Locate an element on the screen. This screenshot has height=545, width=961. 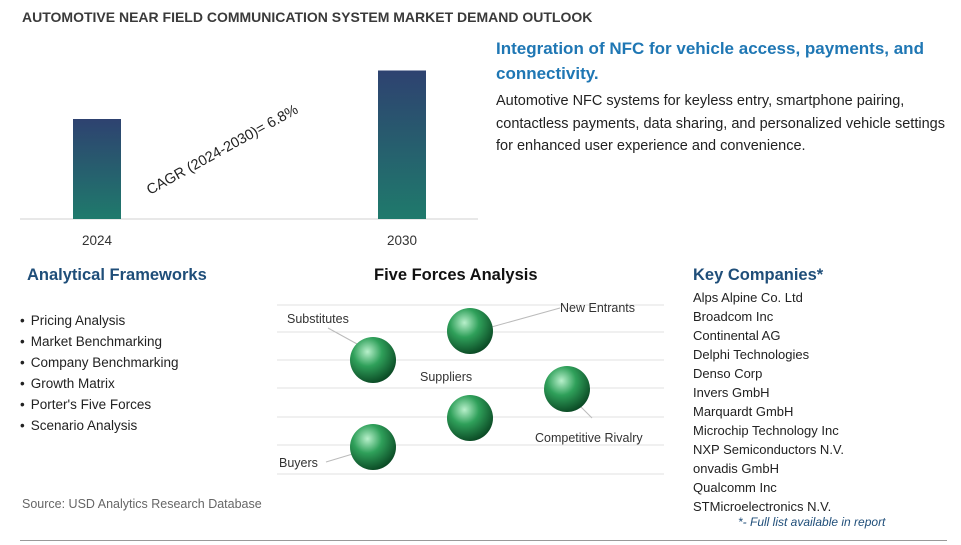
framework-item: Scenario Analysis is located at coordinates (99, 425).